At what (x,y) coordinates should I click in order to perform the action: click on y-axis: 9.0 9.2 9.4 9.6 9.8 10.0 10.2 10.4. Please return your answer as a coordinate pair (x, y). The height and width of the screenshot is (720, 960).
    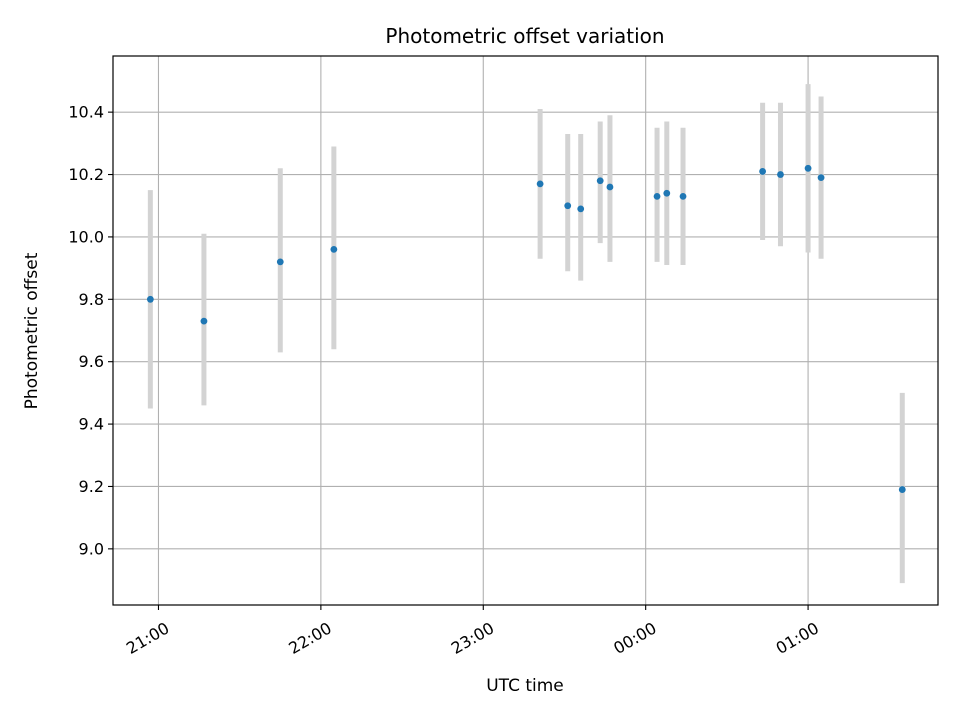
    Looking at the image, I should click on (90, 330).